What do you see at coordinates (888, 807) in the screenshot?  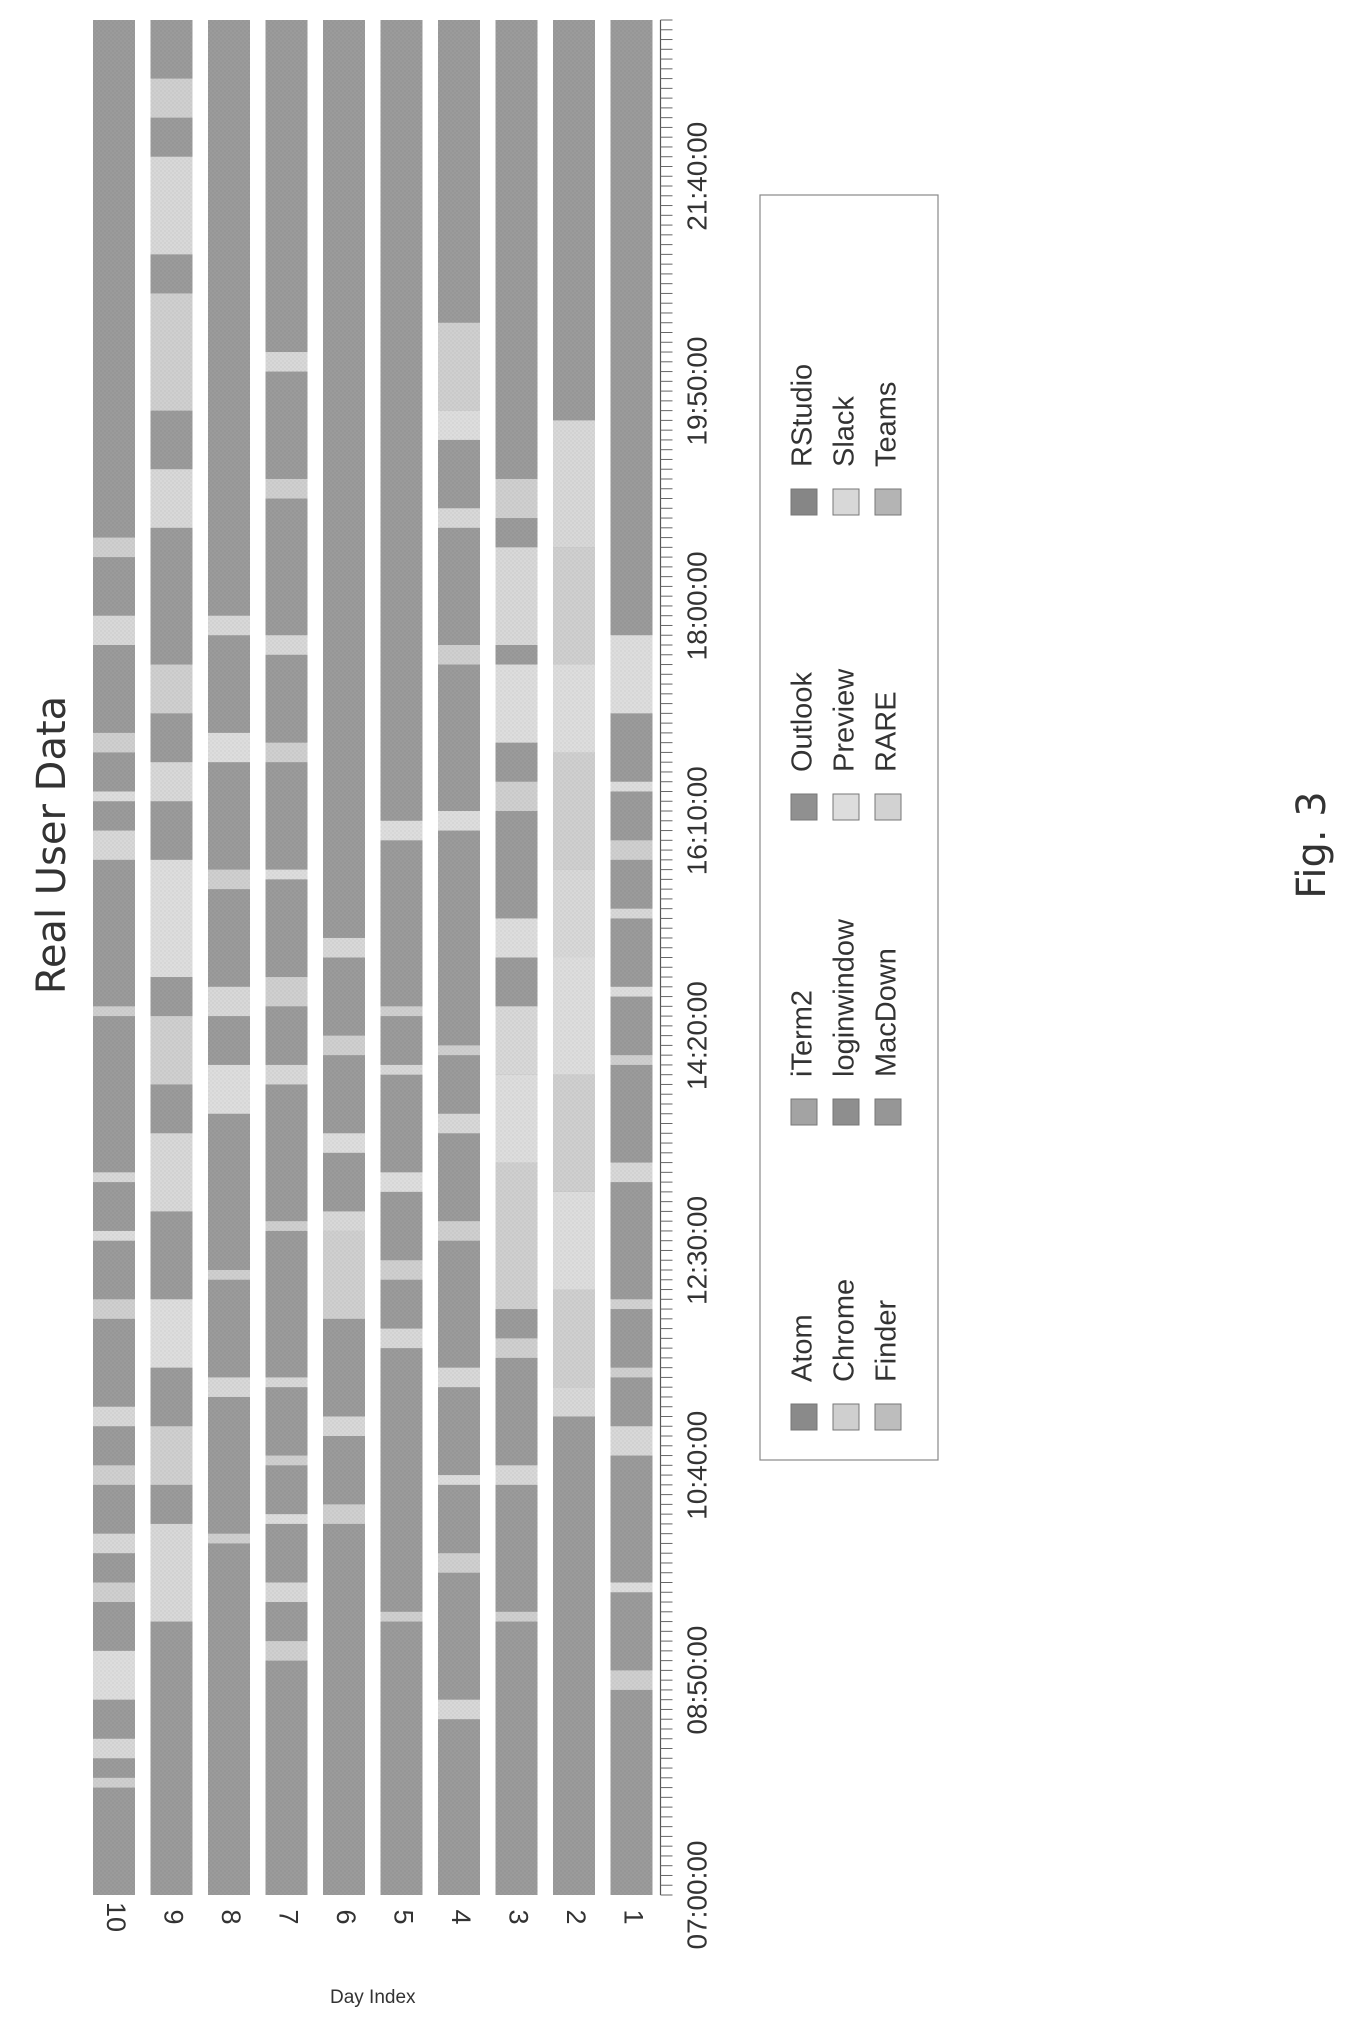 I see `legend-swatch-rare` at bounding box center [888, 807].